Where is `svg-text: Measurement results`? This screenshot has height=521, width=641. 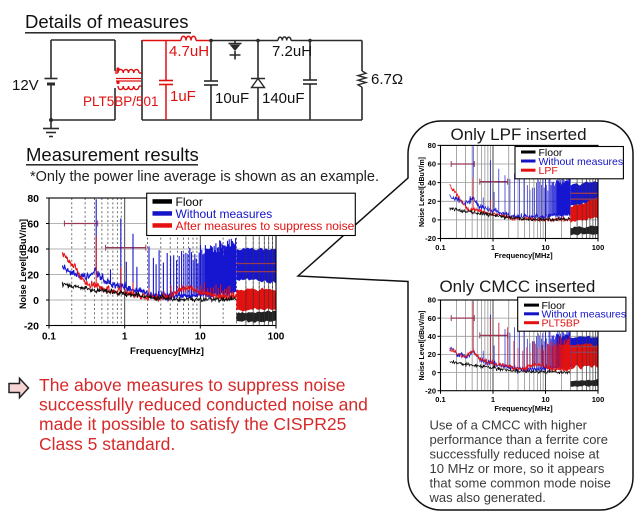
svg-text: Measurement results is located at coordinates (112, 154).